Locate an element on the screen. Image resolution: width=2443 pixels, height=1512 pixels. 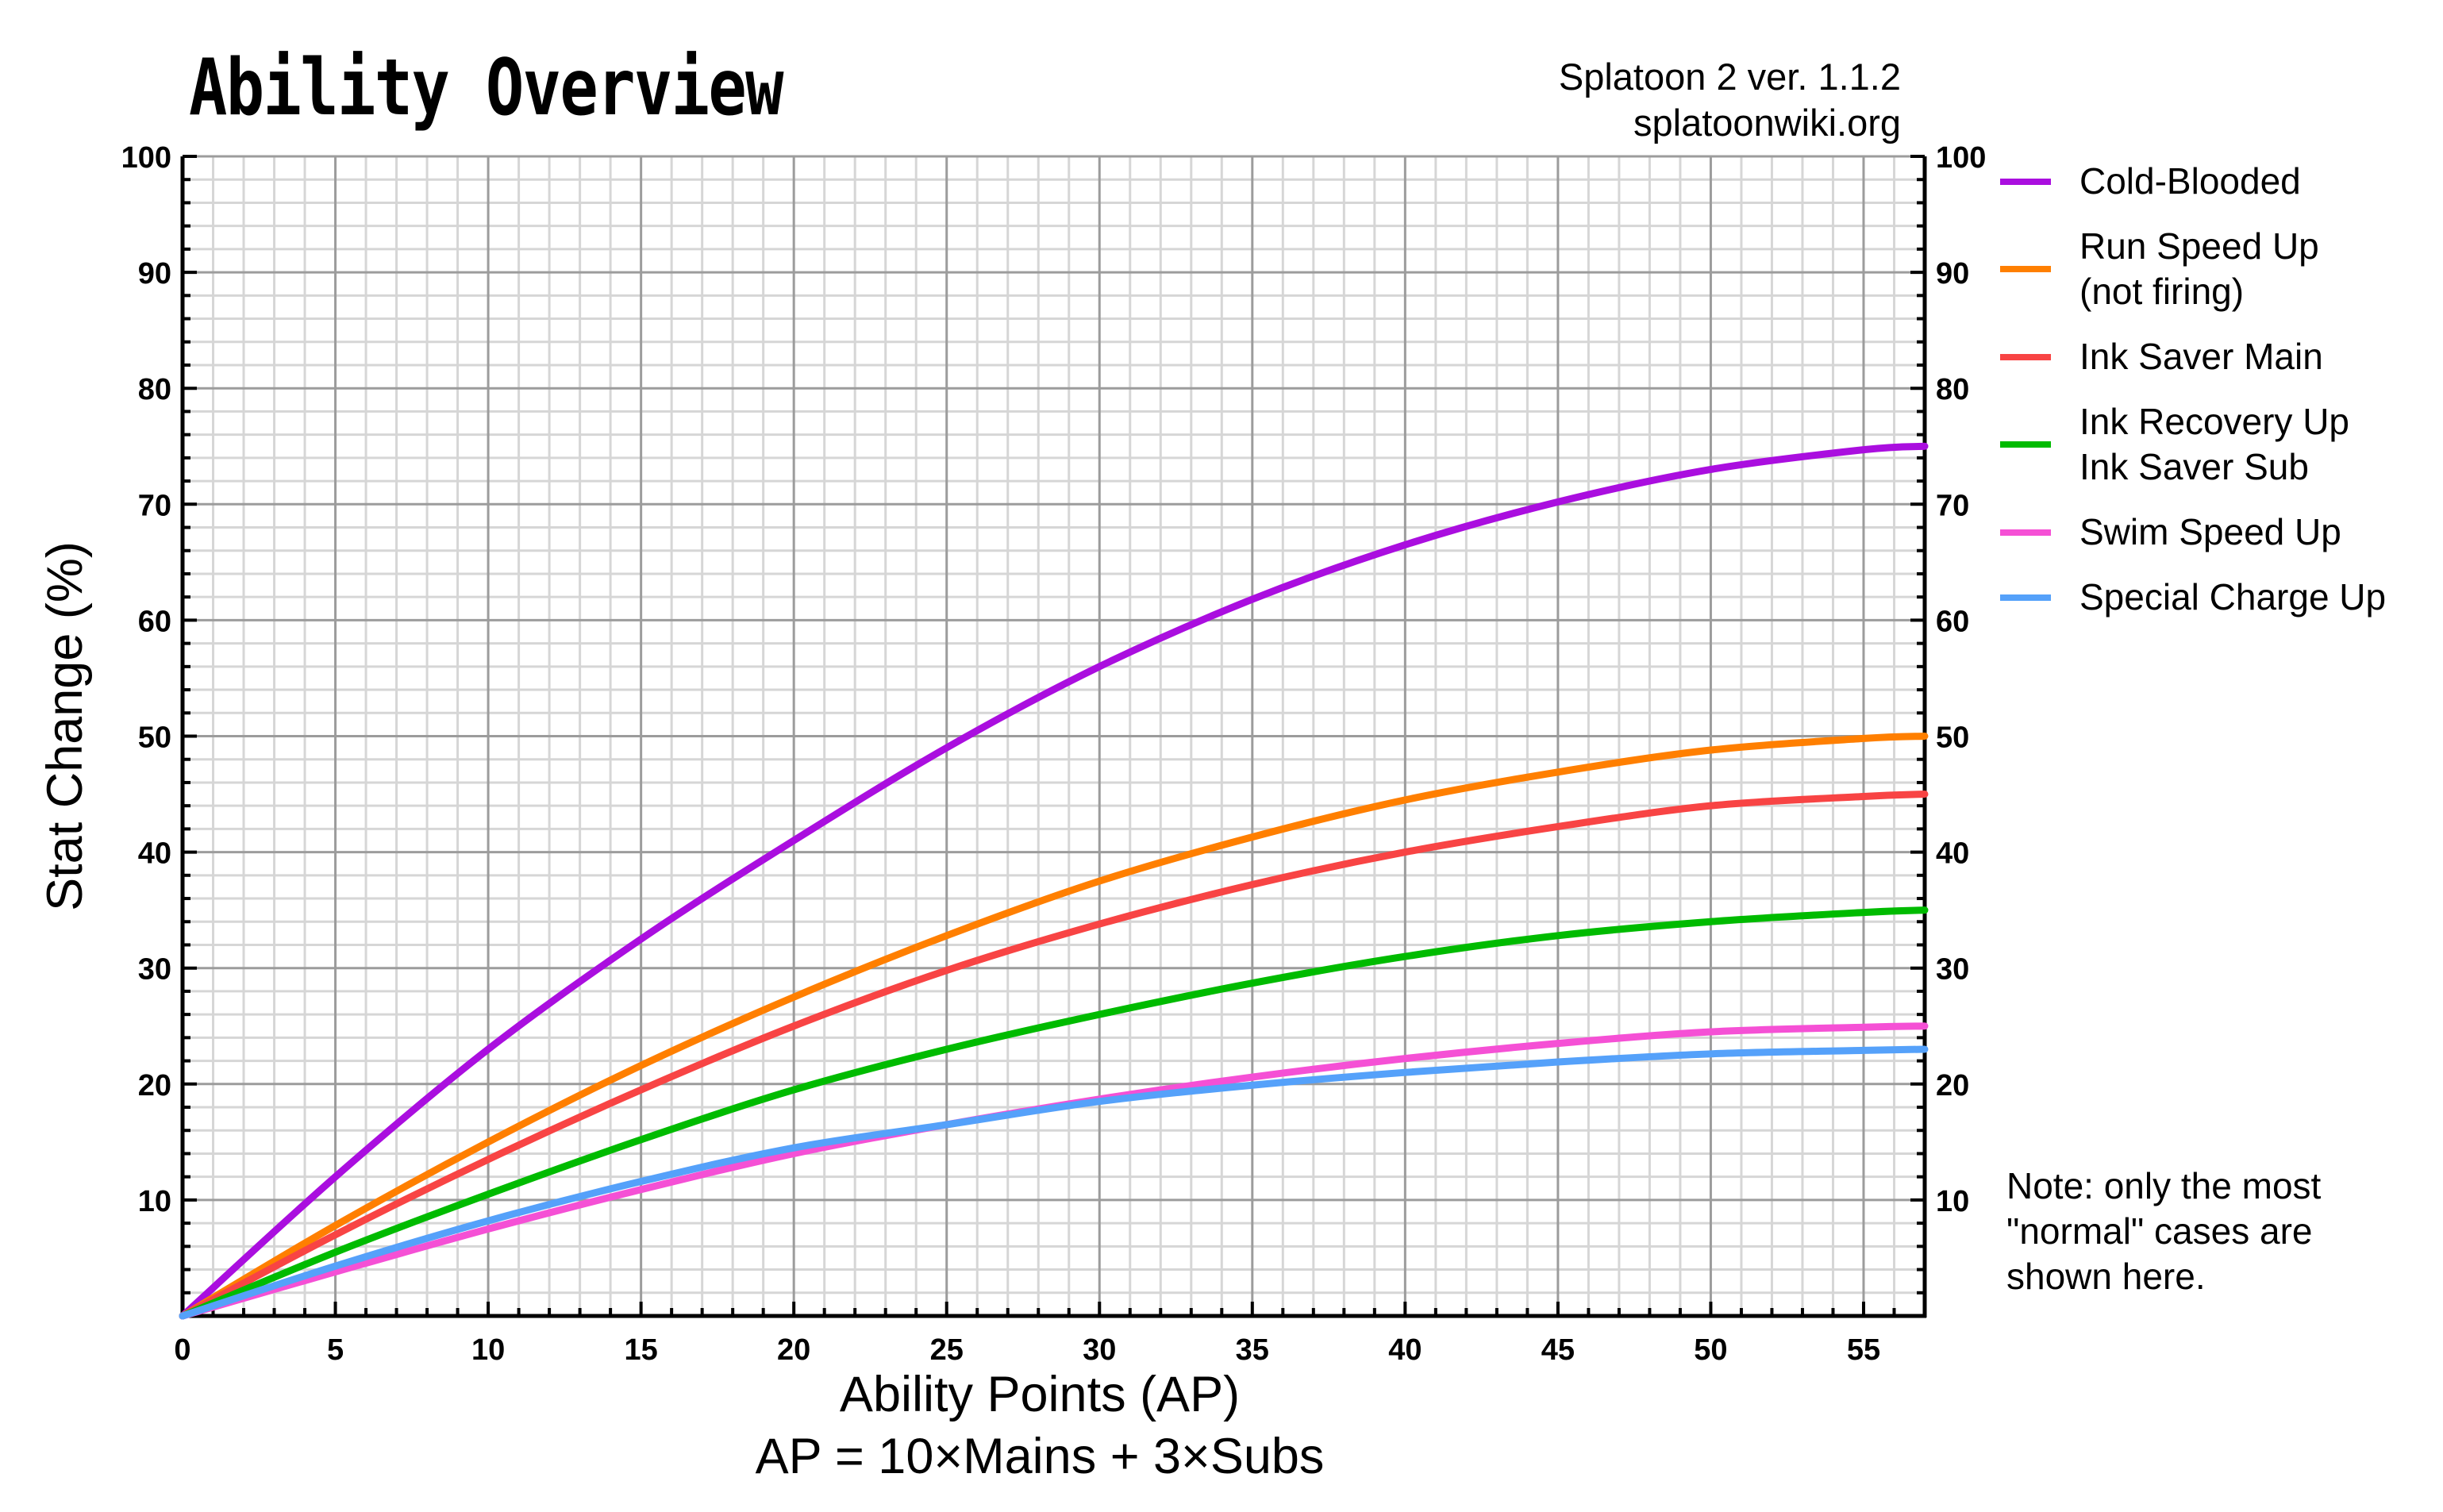
x-tick-label: 40 is located at coordinates (1405, 1350).